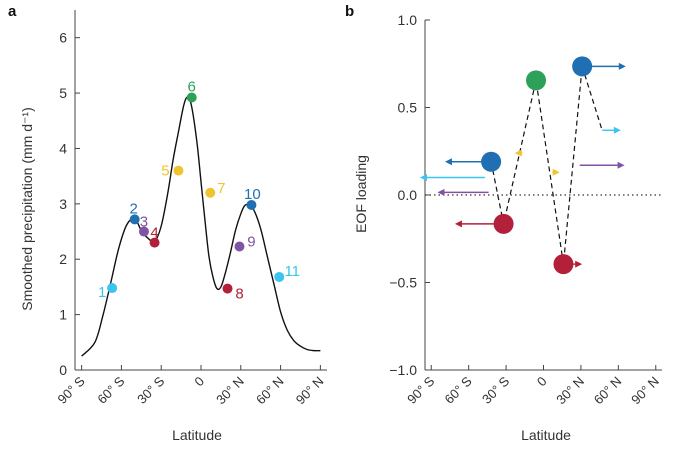 The width and height of the screenshot is (680, 449). What do you see at coordinates (221, 188) in the screenshot?
I see `panel-a-point-label: 7` at bounding box center [221, 188].